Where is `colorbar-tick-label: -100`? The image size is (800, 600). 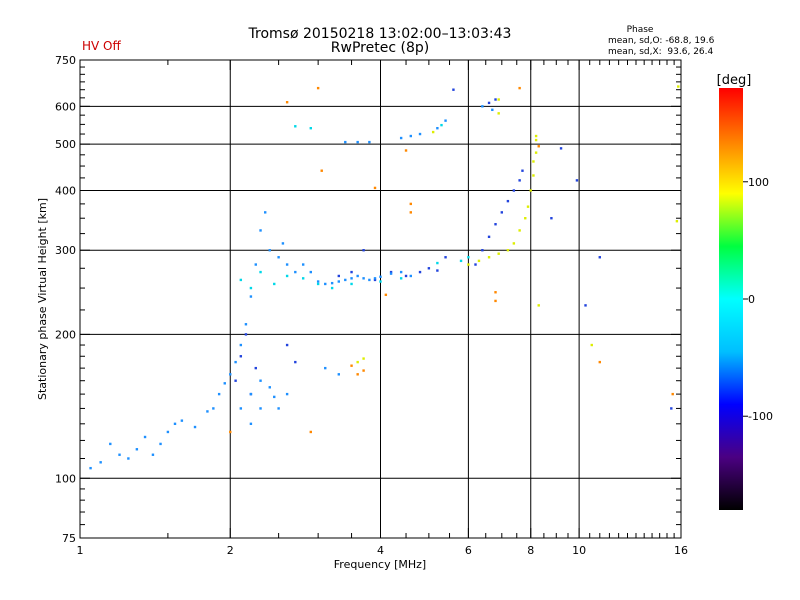 colorbar-tick-label: -100 is located at coordinates (760, 416).